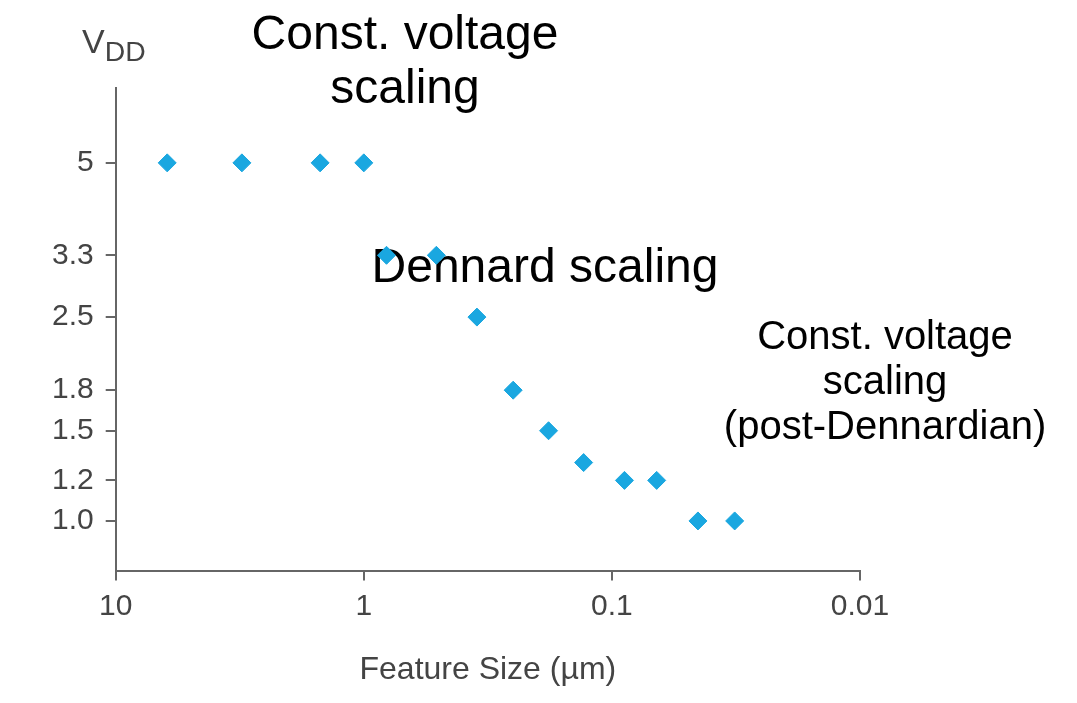  Describe the element at coordinates (545, 266) in the screenshot. I see `annotation: Dennard scaling` at that location.